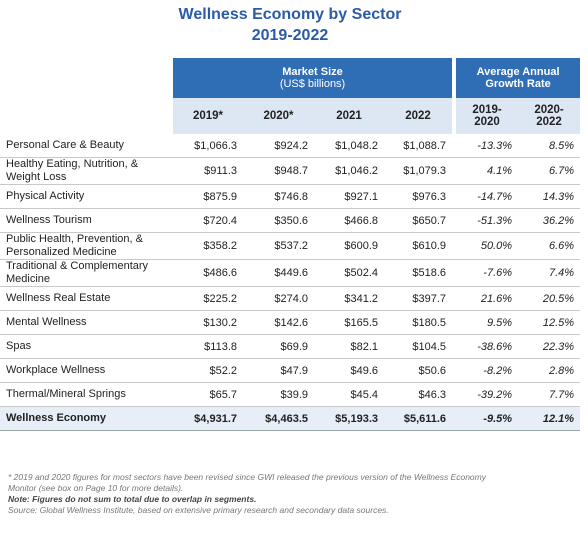  What do you see at coordinates (487, 346) in the screenshot?
I see `cell: -38.6%` at bounding box center [487, 346].